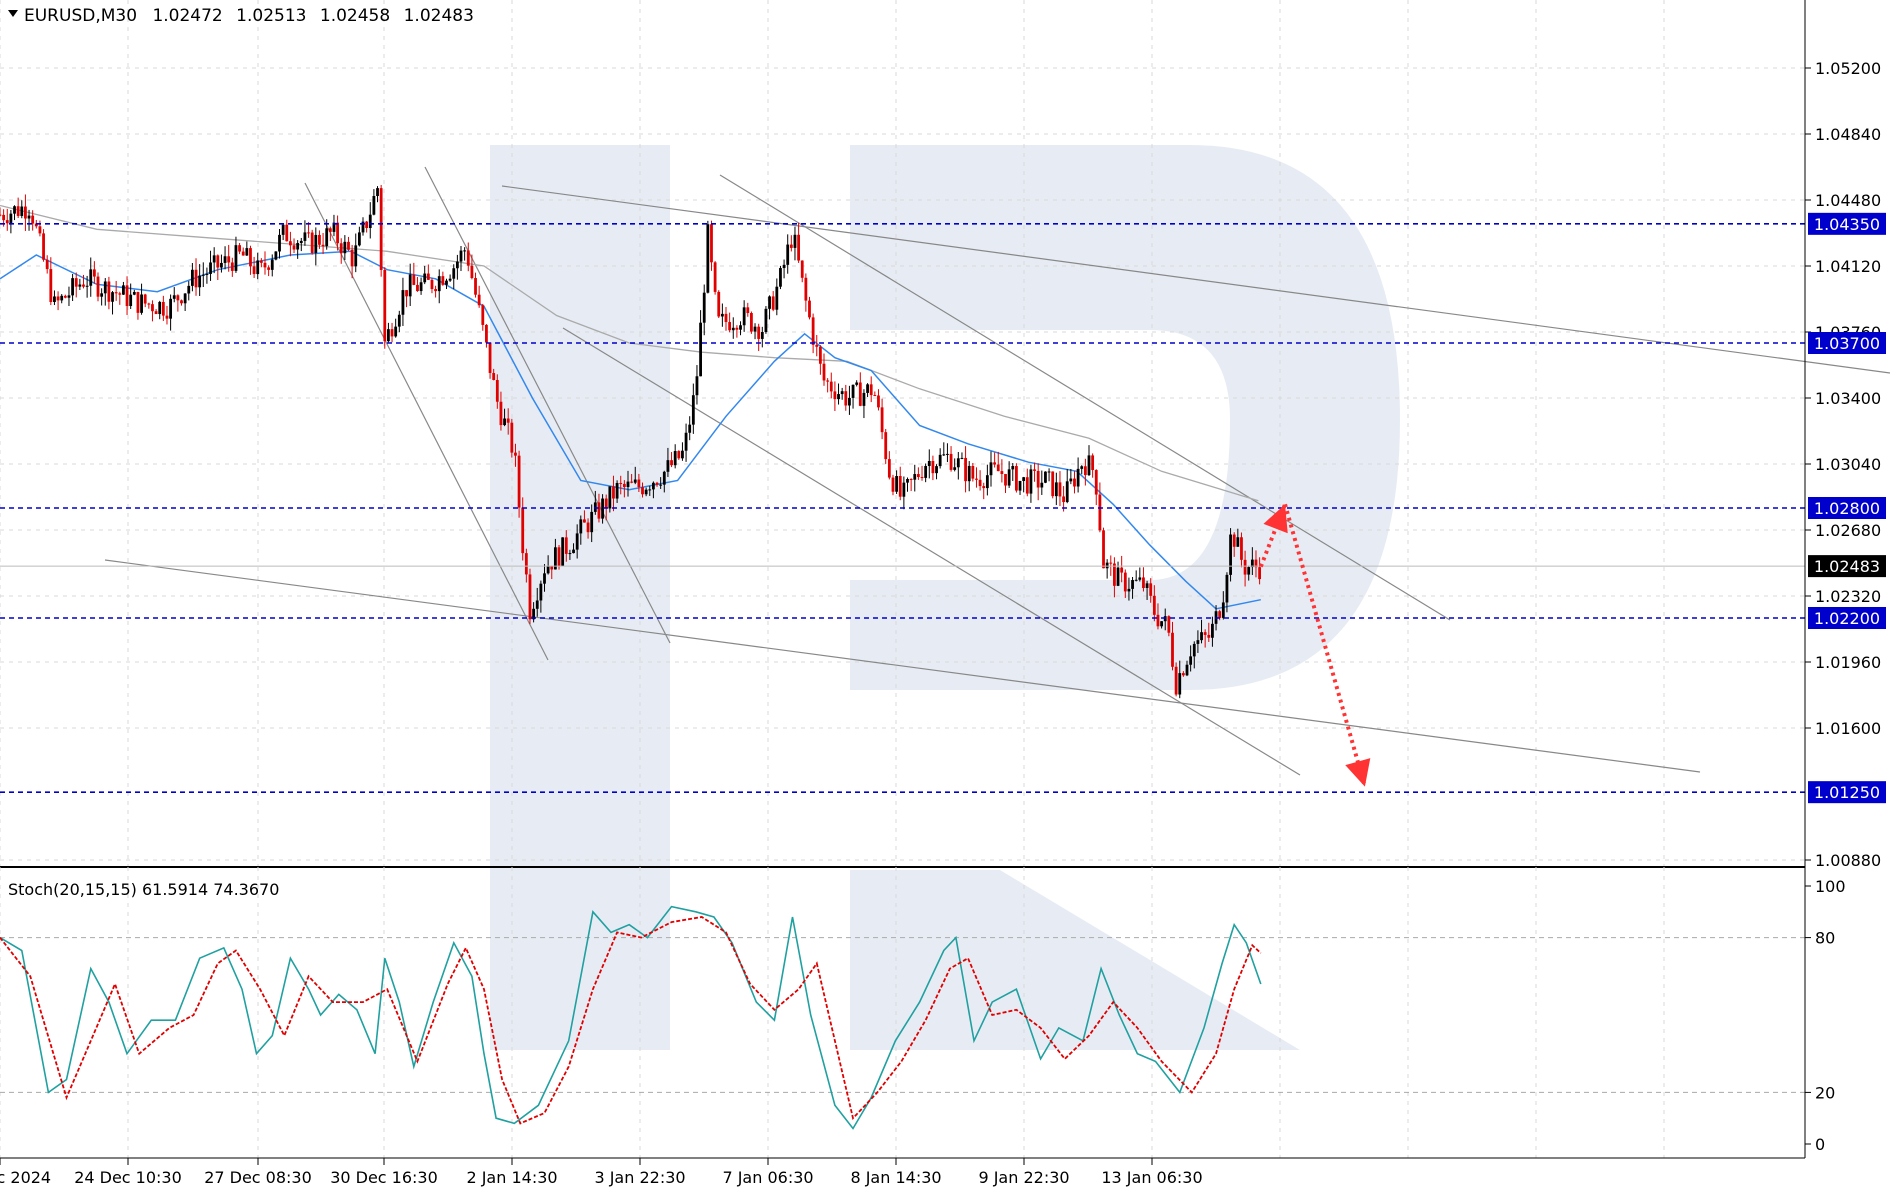 This screenshot has height=1196, width=1890. Describe the element at coordinates (13, 13) in the screenshot. I see `symbol-dropdown-icon` at that location.